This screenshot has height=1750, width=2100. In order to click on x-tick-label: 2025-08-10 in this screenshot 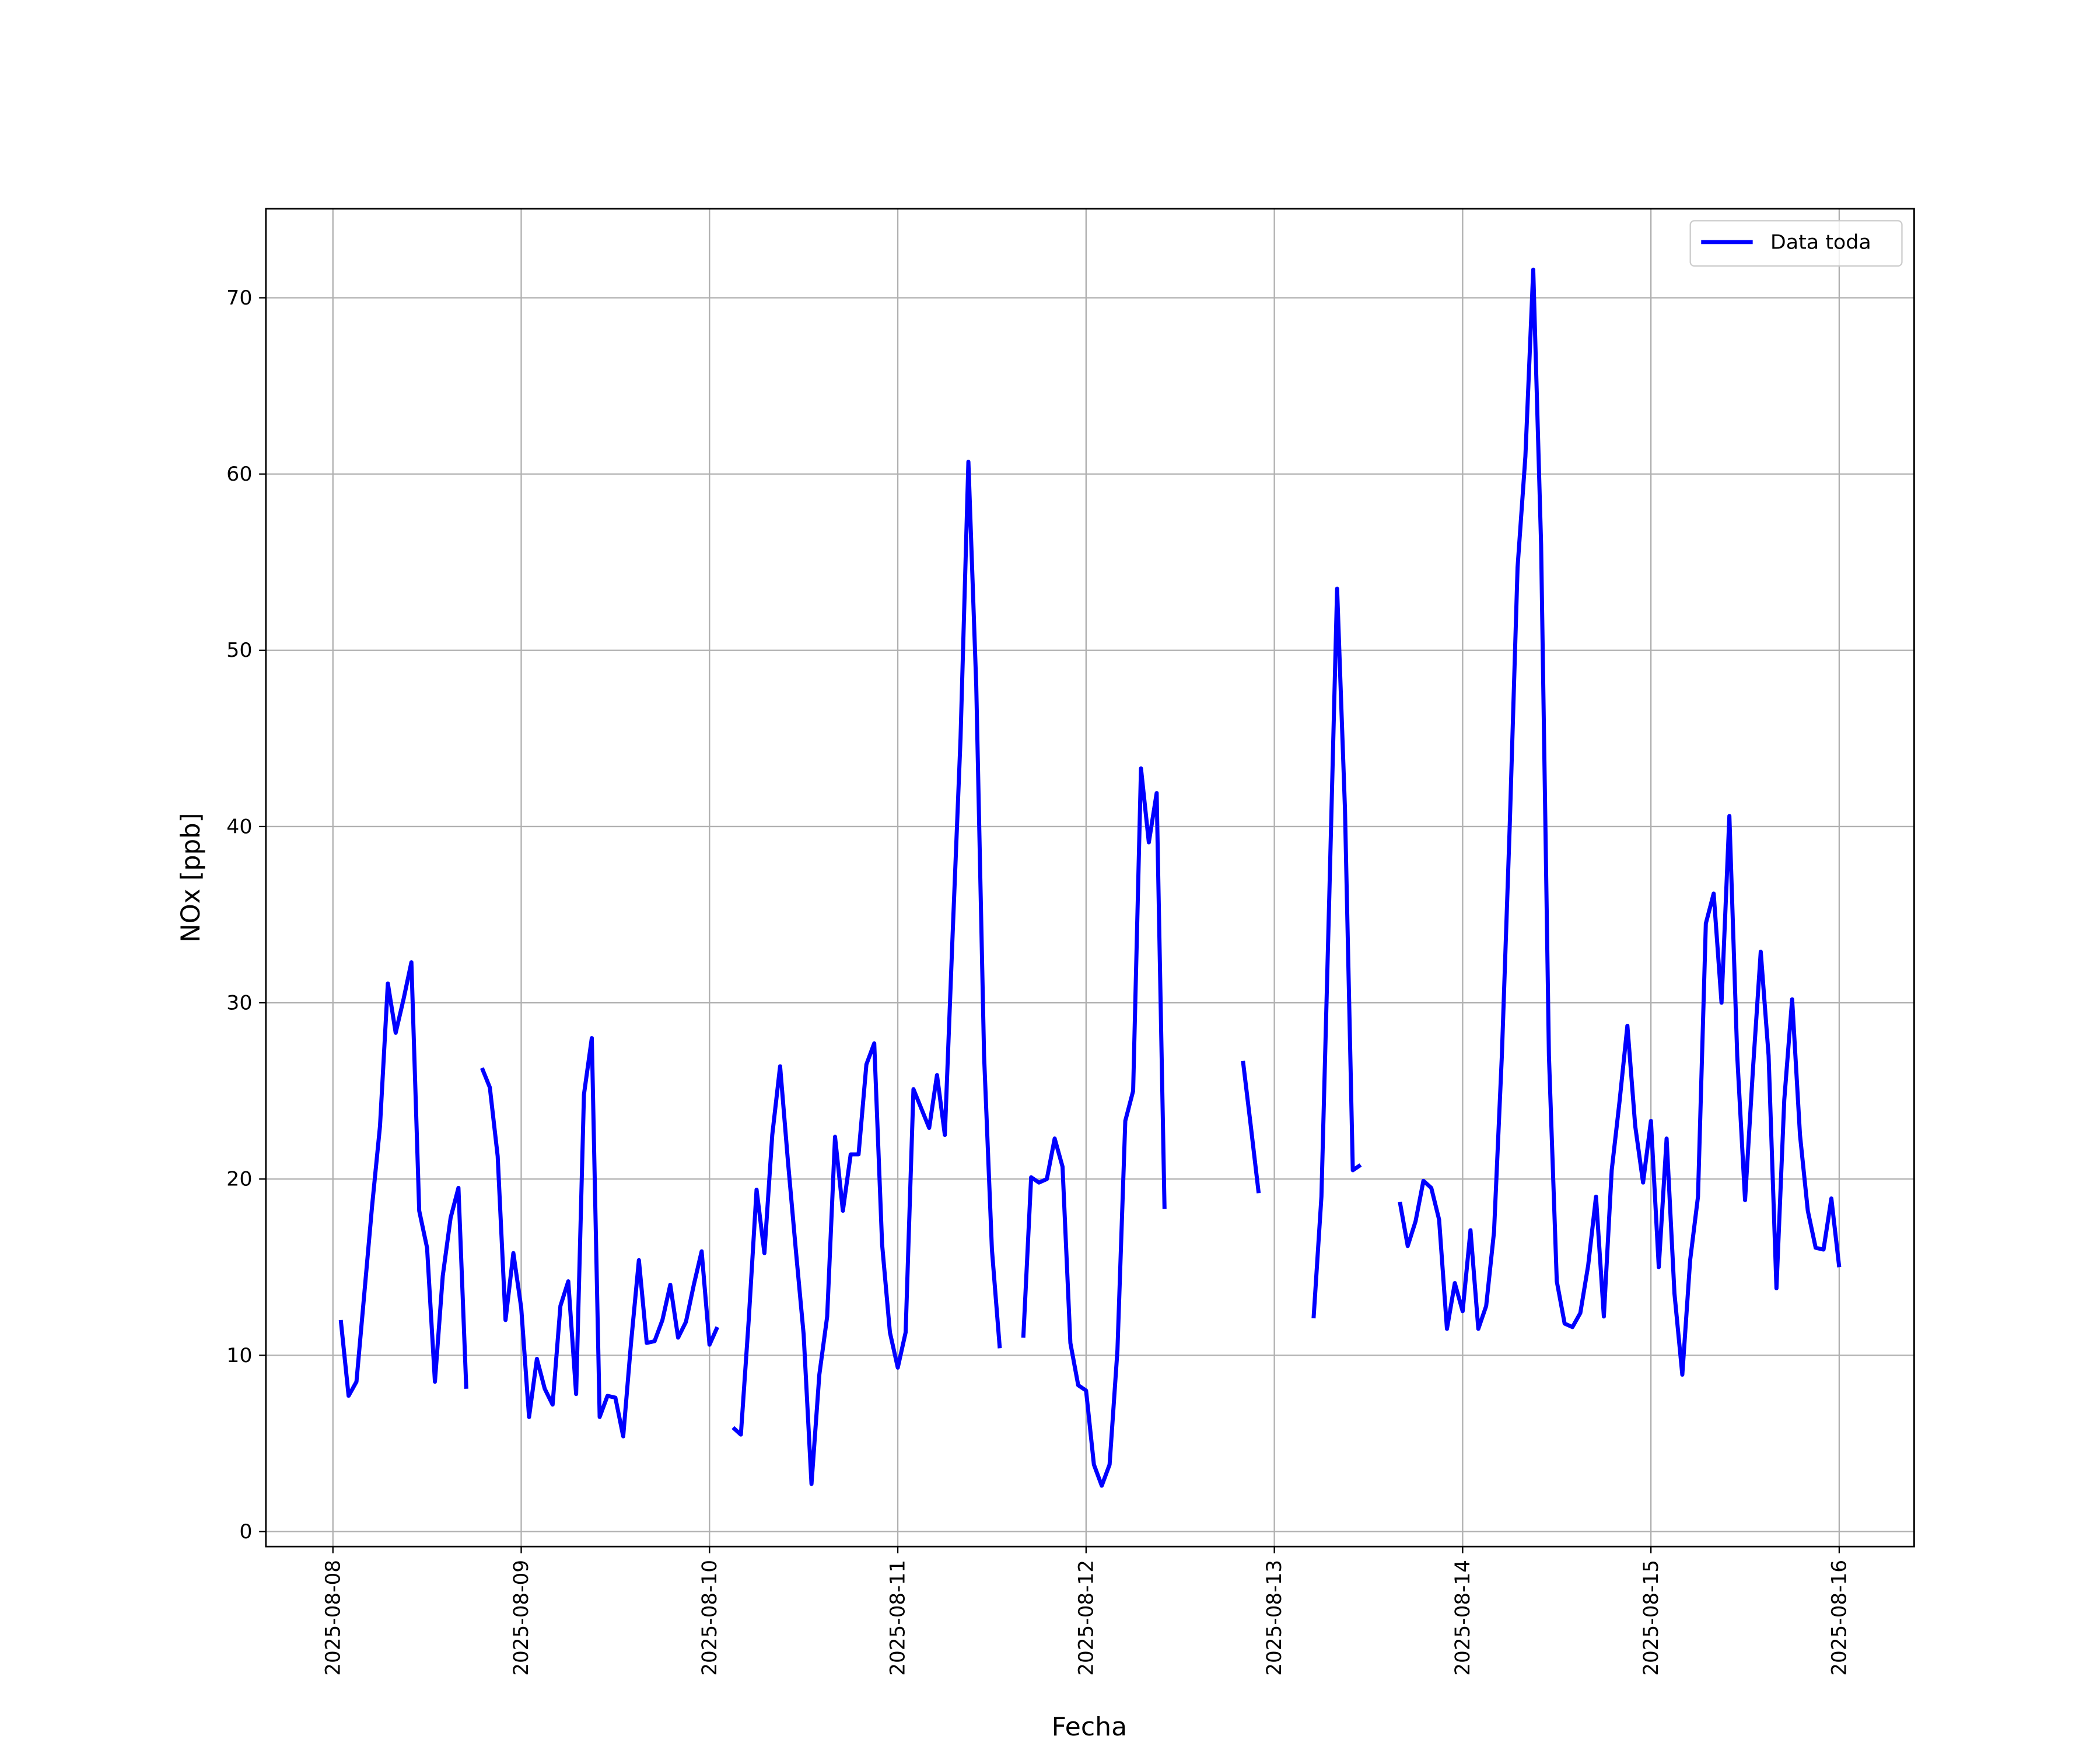, I will do `click(710, 1618)`.